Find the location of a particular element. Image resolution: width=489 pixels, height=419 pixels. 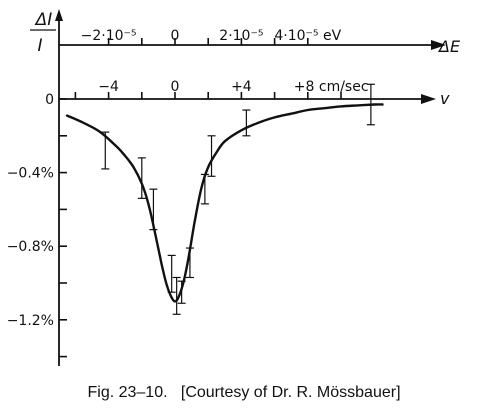

velocity-tick-label: +8 cm/sec is located at coordinates (331, 87).